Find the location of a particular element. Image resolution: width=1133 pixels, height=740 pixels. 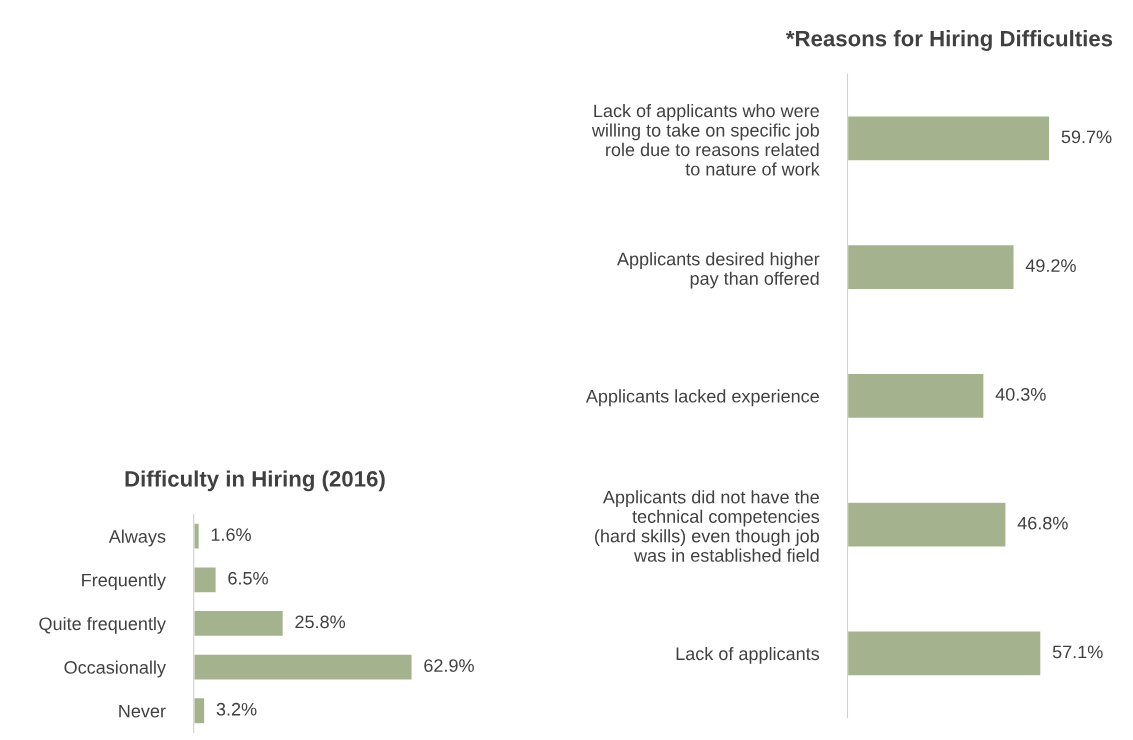

y-tick-label: Applicants desired higher pay than offered is located at coordinates (718, 270).